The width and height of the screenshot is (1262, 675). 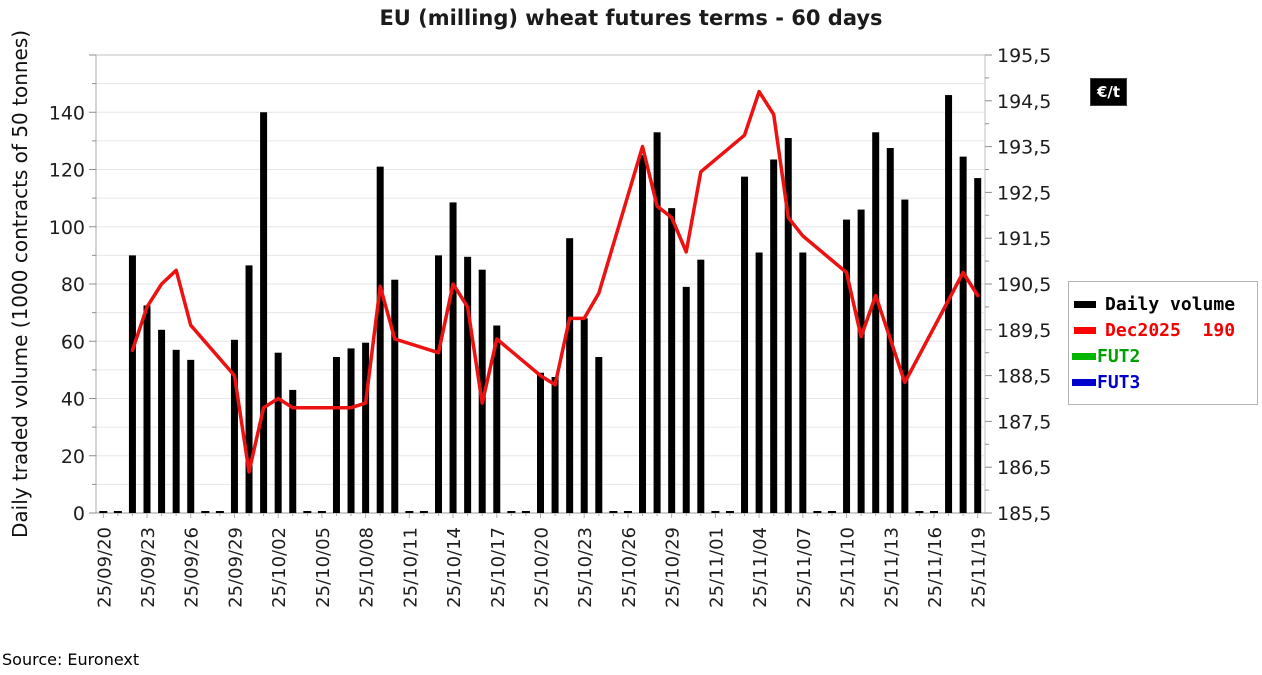 I want to click on x-axis-tick-label: 25/11/01, so click(x=716, y=567).